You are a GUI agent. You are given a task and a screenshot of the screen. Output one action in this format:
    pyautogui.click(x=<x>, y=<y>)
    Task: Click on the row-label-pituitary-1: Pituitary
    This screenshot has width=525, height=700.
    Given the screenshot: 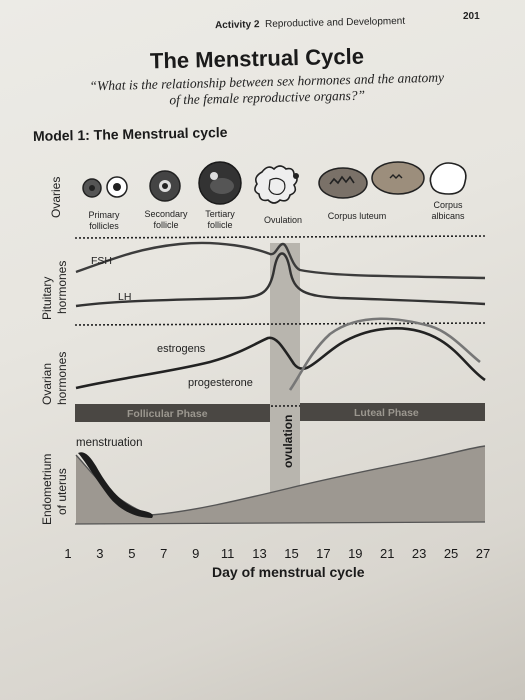 What is the action you would take?
    pyautogui.click(x=47, y=298)
    